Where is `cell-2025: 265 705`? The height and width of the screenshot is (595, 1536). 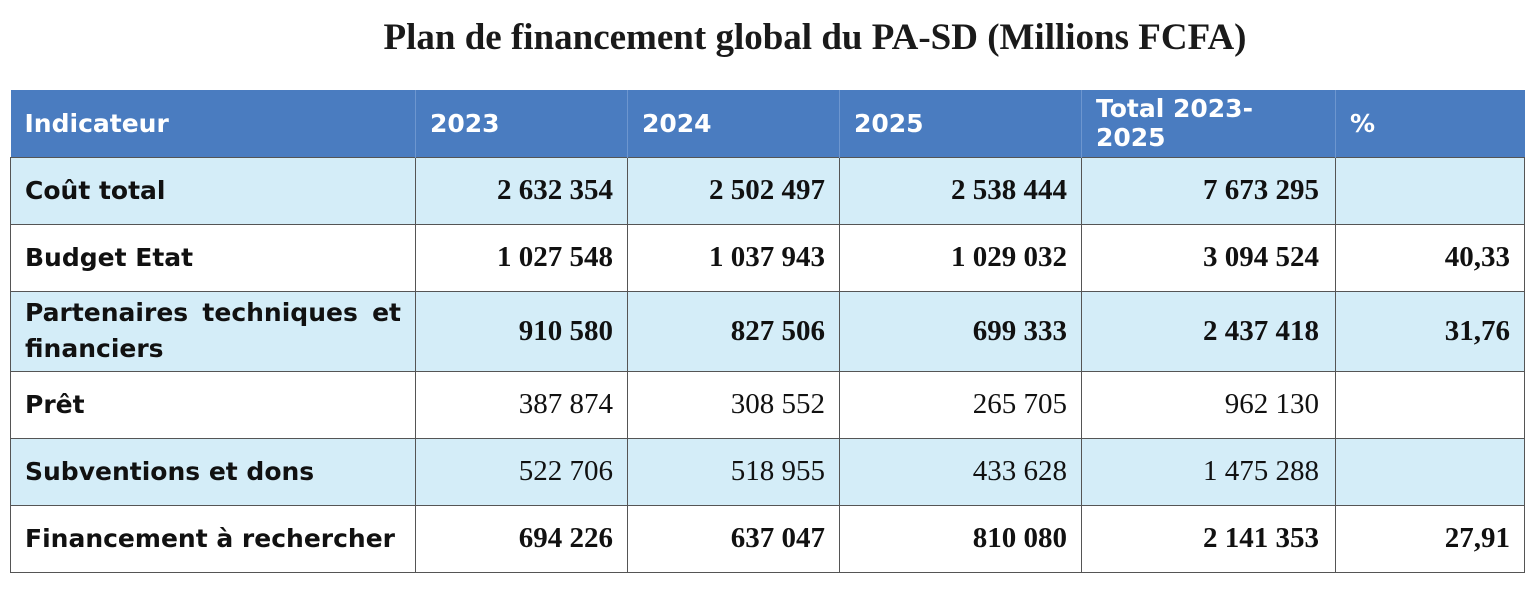 cell-2025: 265 705 is located at coordinates (960, 404).